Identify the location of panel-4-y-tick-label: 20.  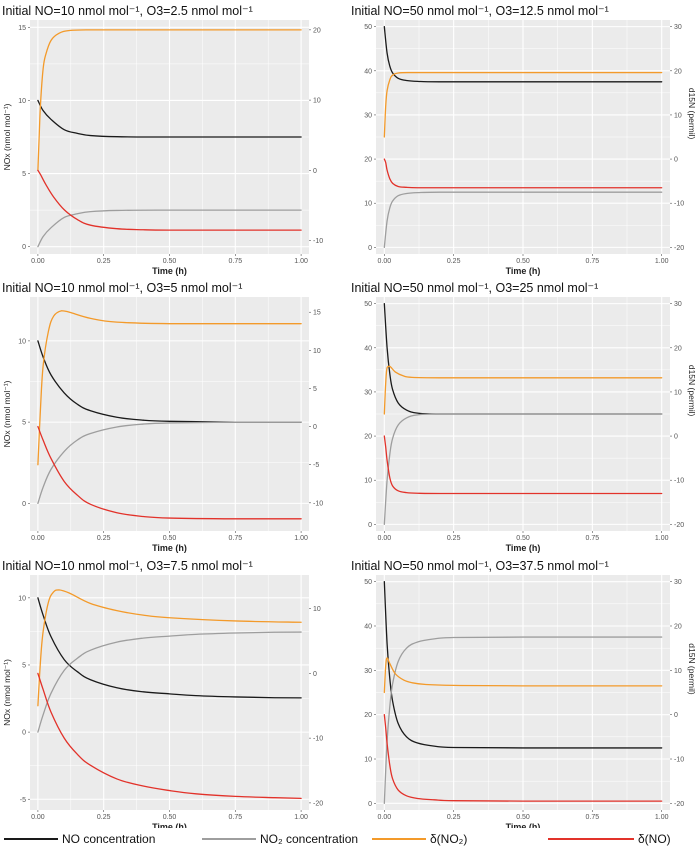
(368, 437).